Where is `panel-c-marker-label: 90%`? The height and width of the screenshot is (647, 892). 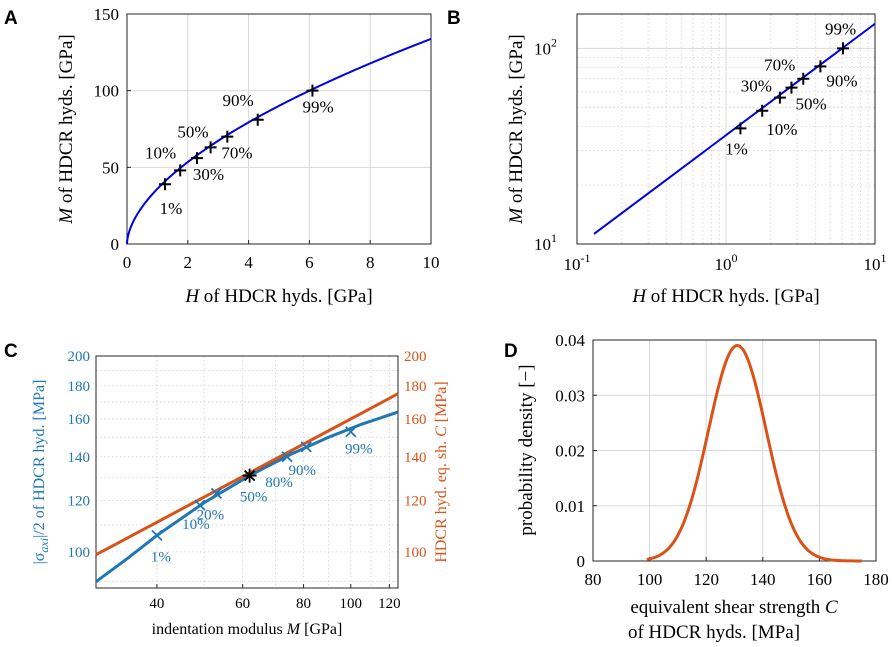 panel-c-marker-label: 90% is located at coordinates (302, 471).